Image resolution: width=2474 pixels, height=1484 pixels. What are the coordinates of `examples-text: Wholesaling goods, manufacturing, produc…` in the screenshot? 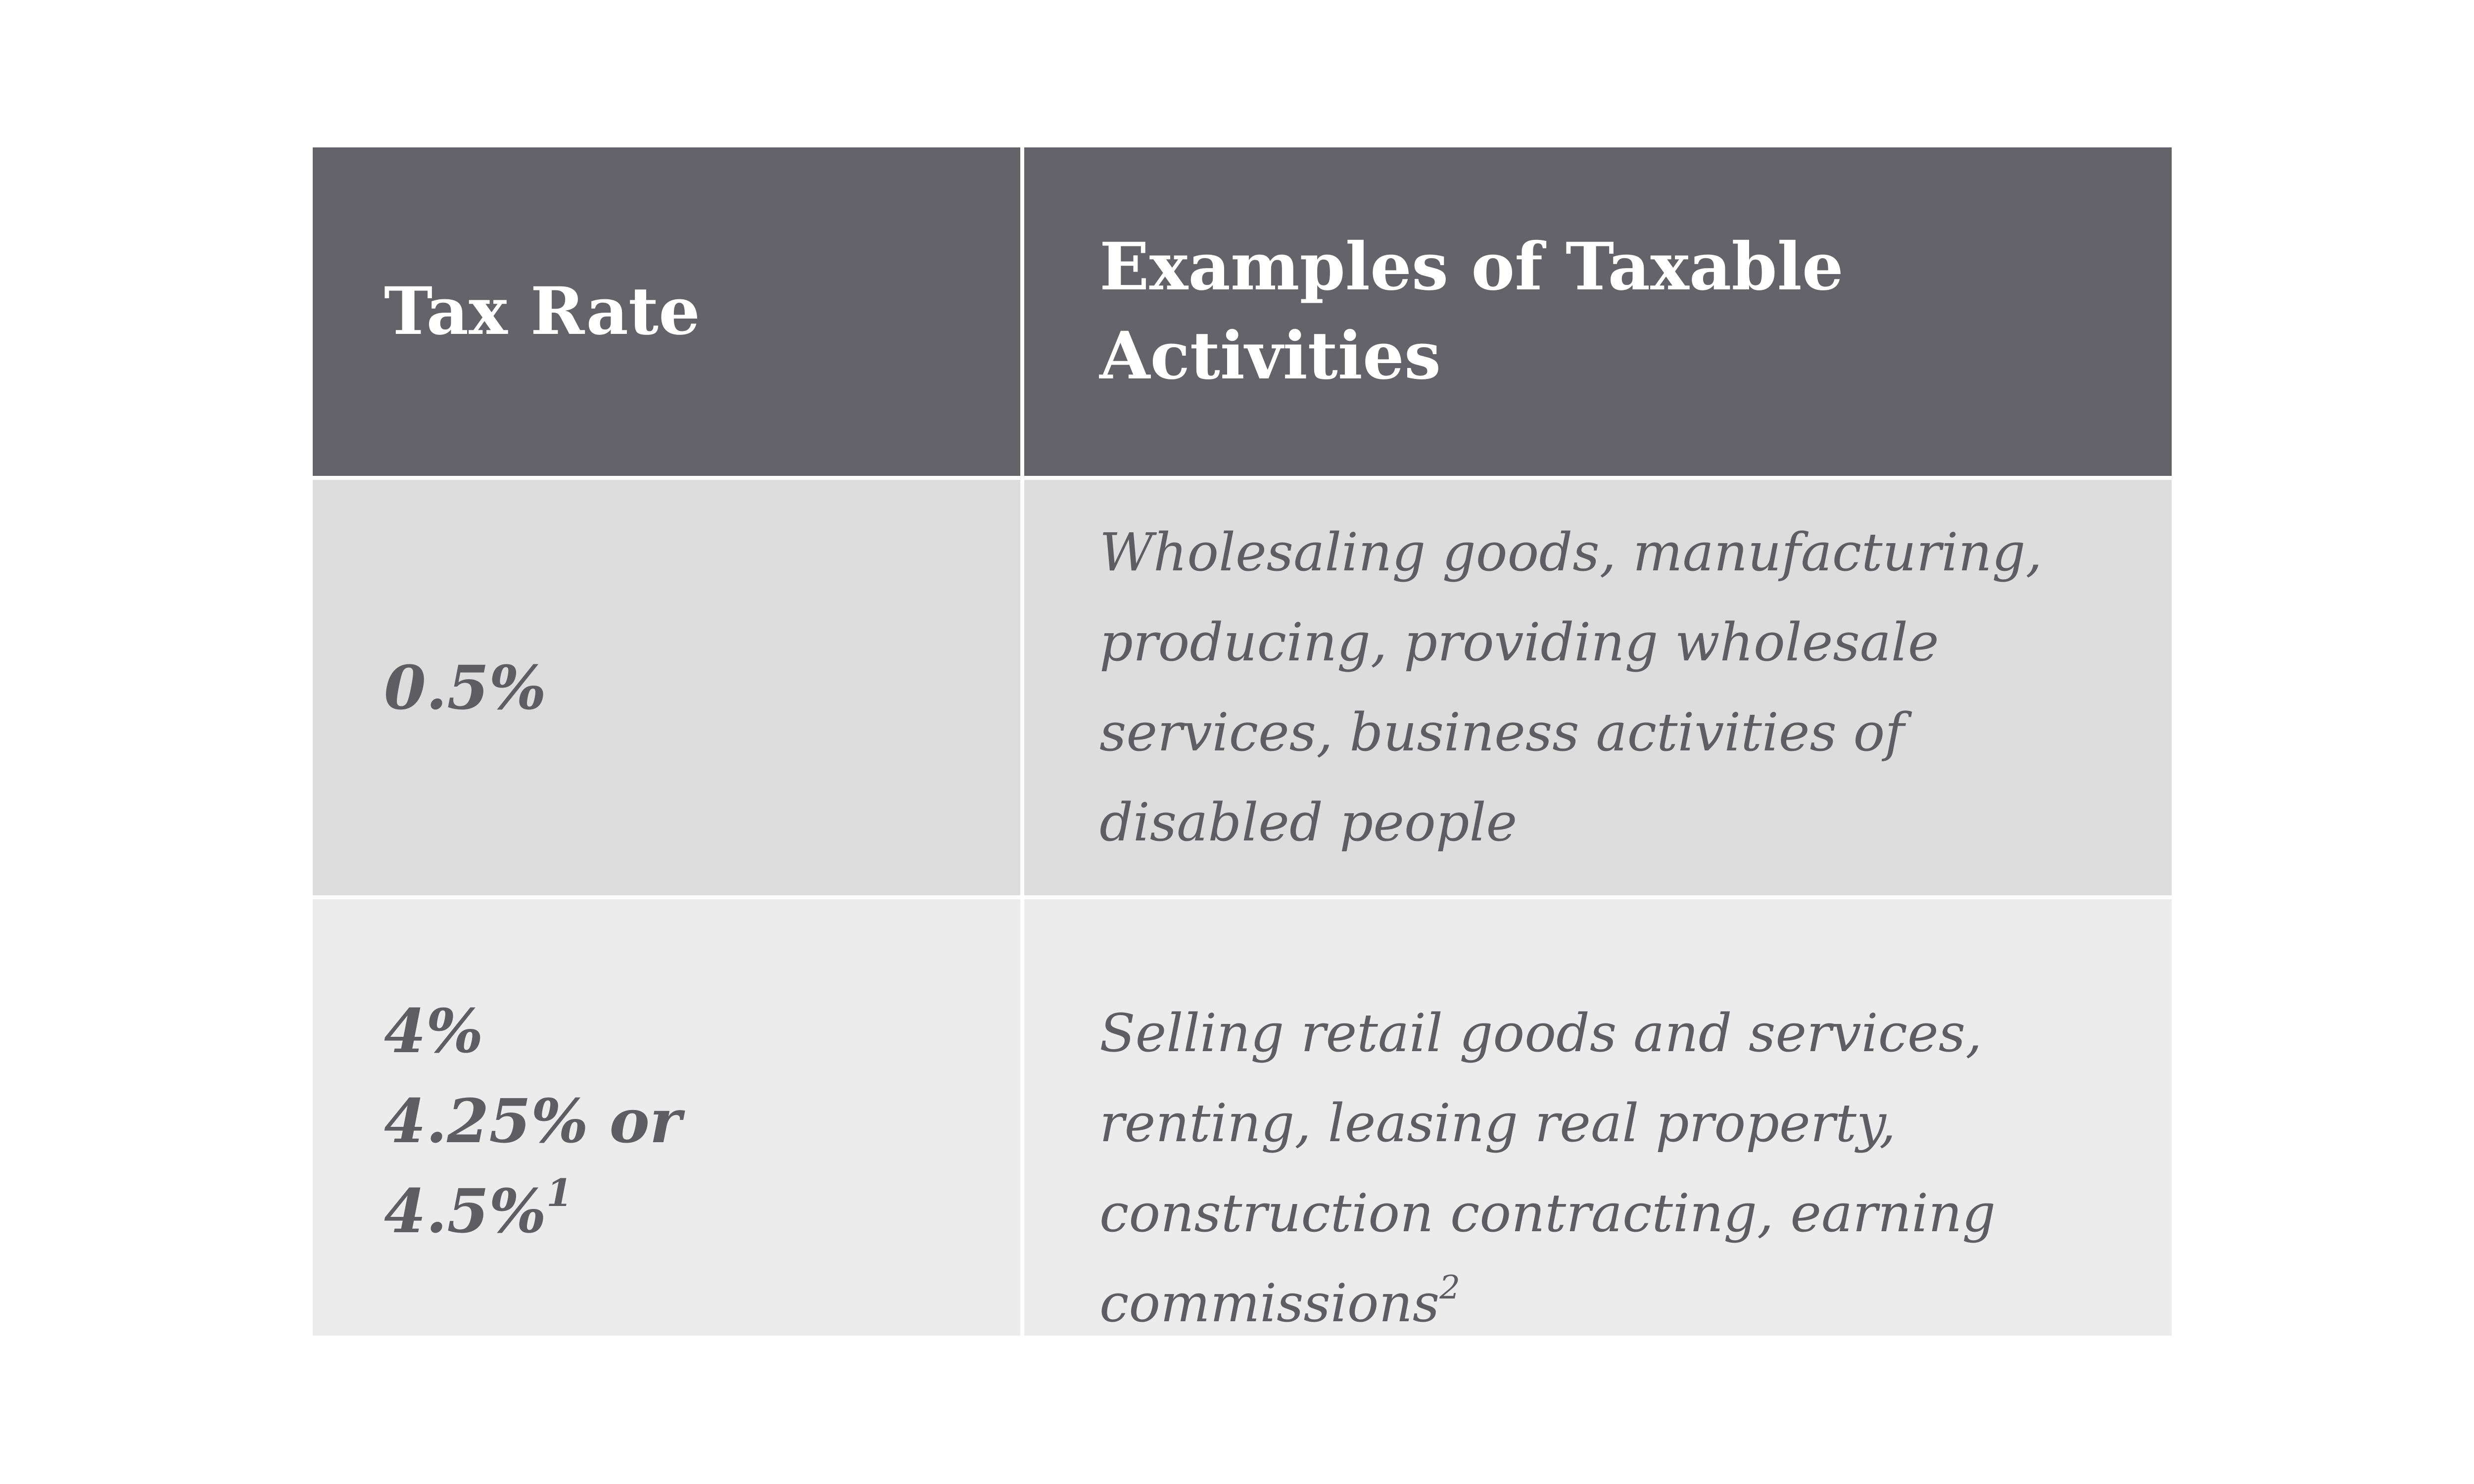 It's located at (1571, 687).